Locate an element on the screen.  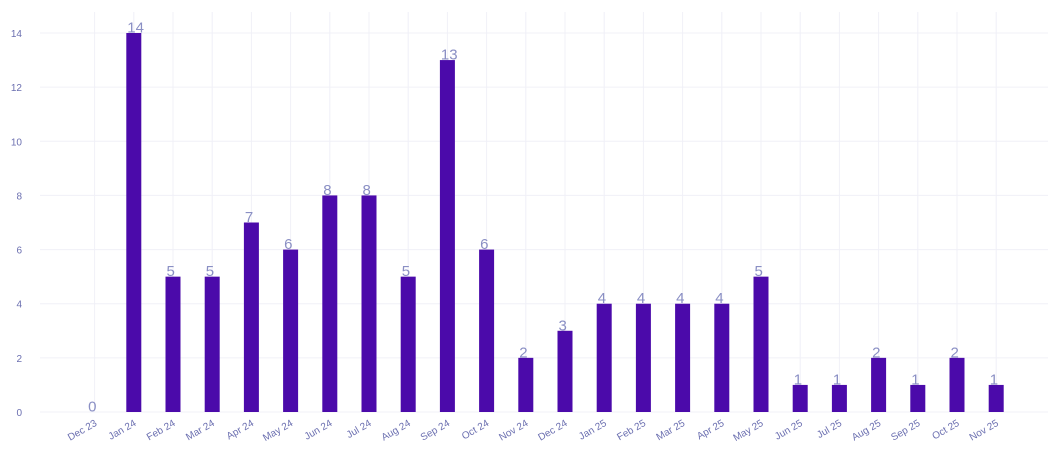
x-tick-label: Dec 24 is located at coordinates (553, 431).